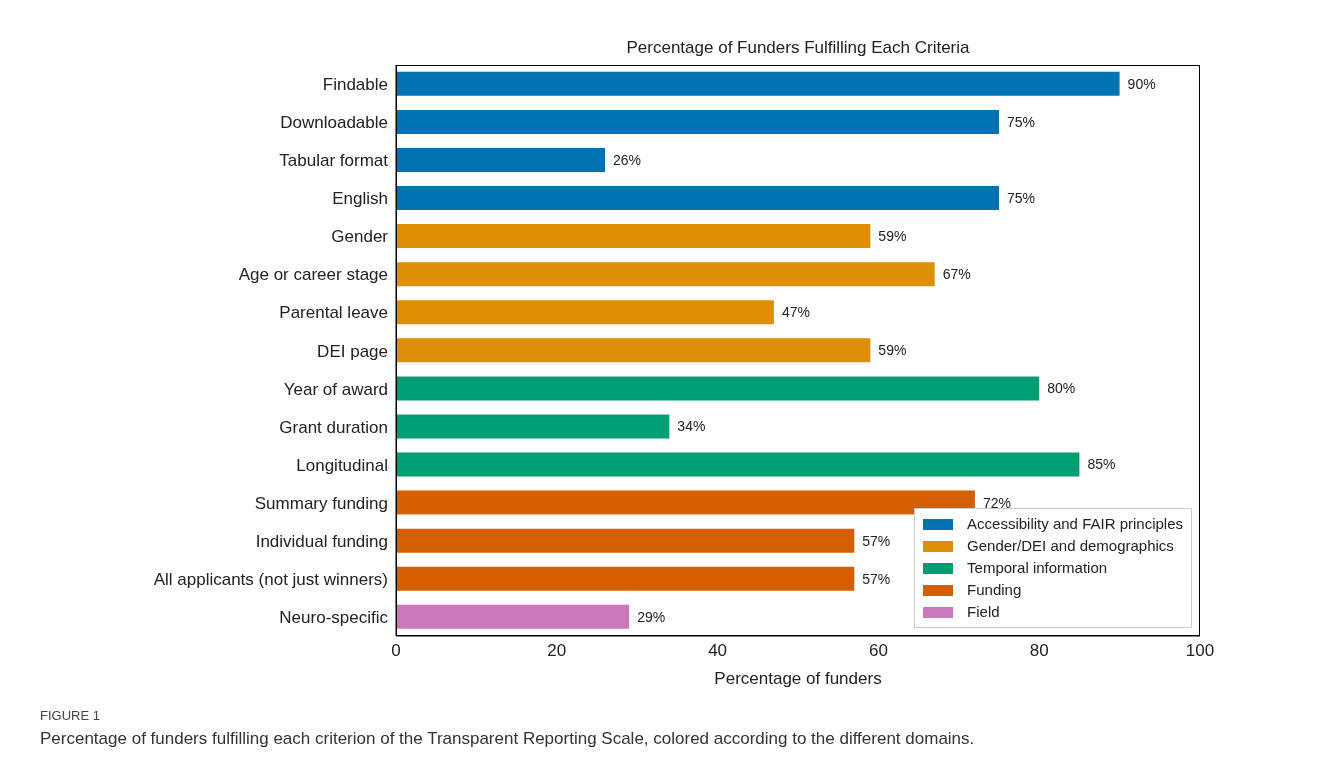  I want to click on data-label: 67%, so click(956, 274).